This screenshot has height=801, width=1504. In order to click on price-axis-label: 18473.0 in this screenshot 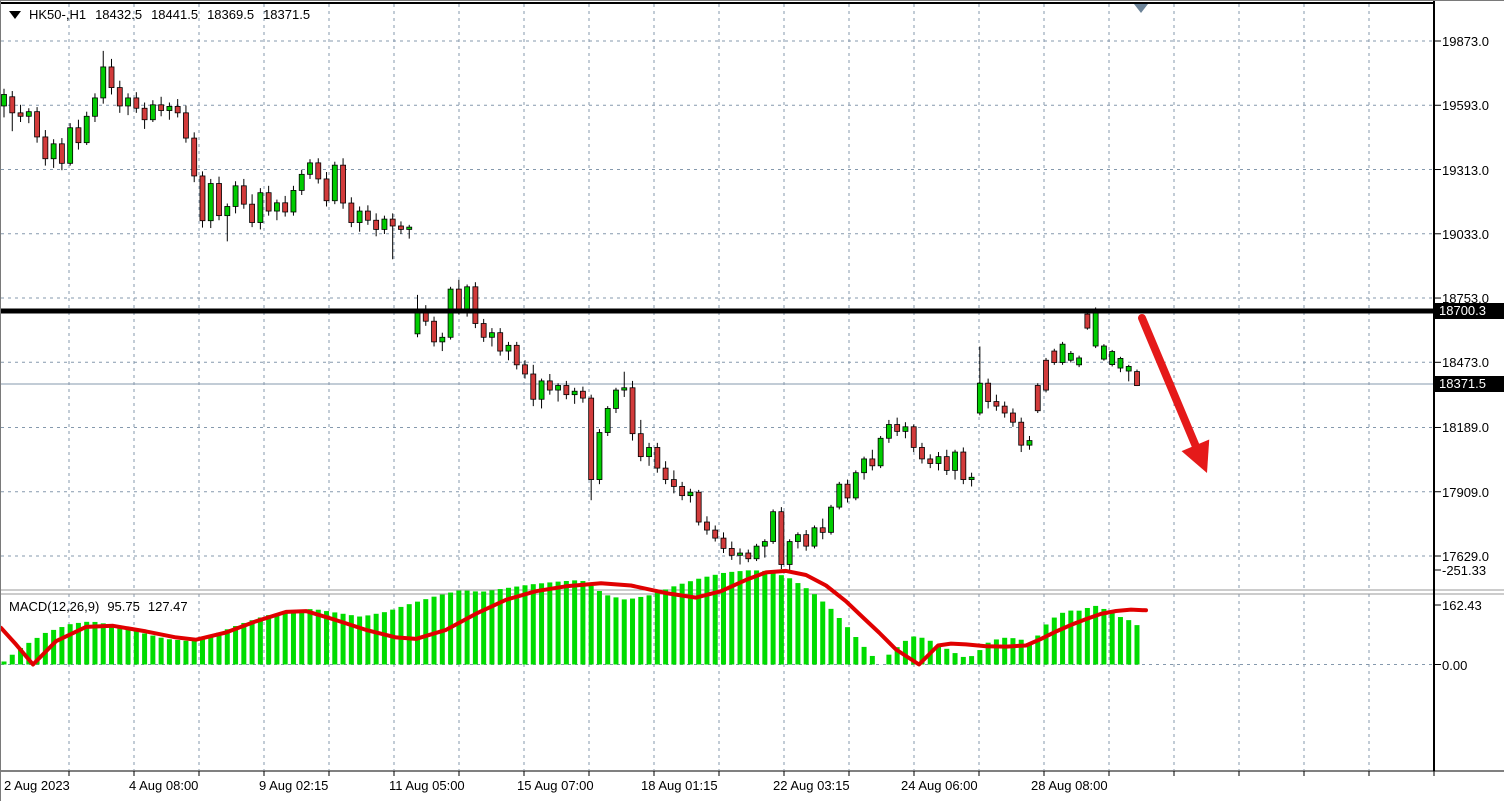, I will do `click(1465, 363)`.